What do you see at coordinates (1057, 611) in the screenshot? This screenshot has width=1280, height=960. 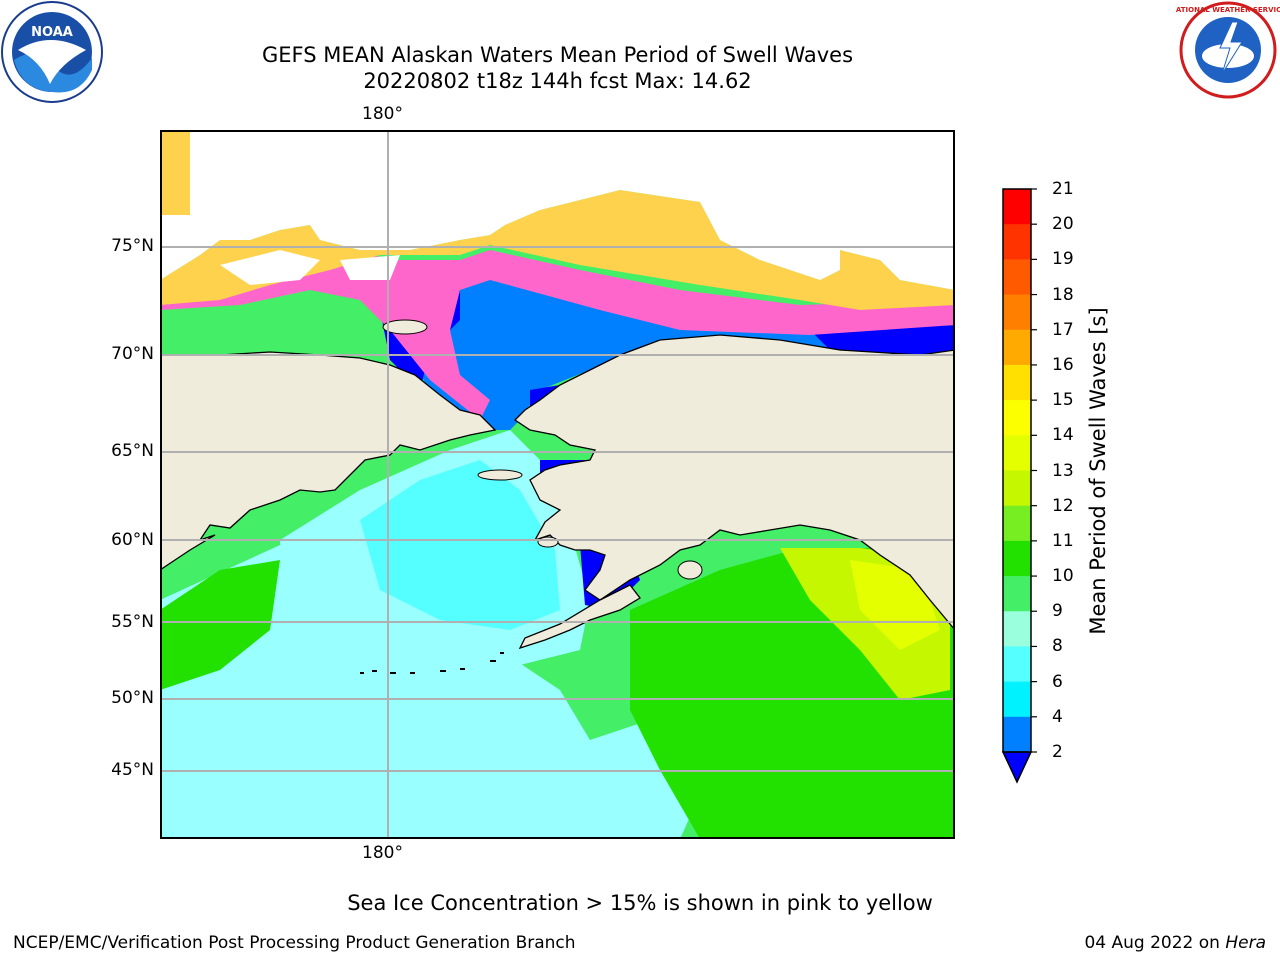 I see `colorbar-tick-label: 9` at bounding box center [1057, 611].